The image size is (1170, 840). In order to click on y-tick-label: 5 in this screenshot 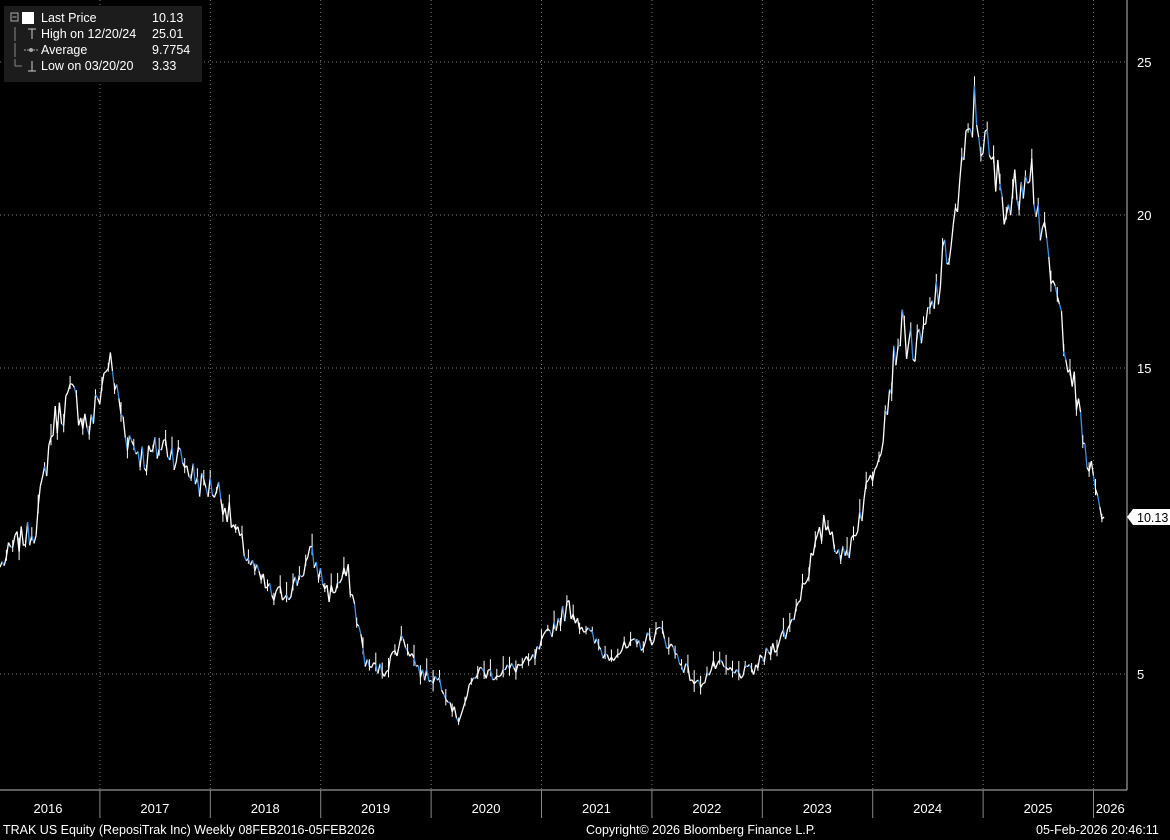, I will do `click(1140, 674)`.